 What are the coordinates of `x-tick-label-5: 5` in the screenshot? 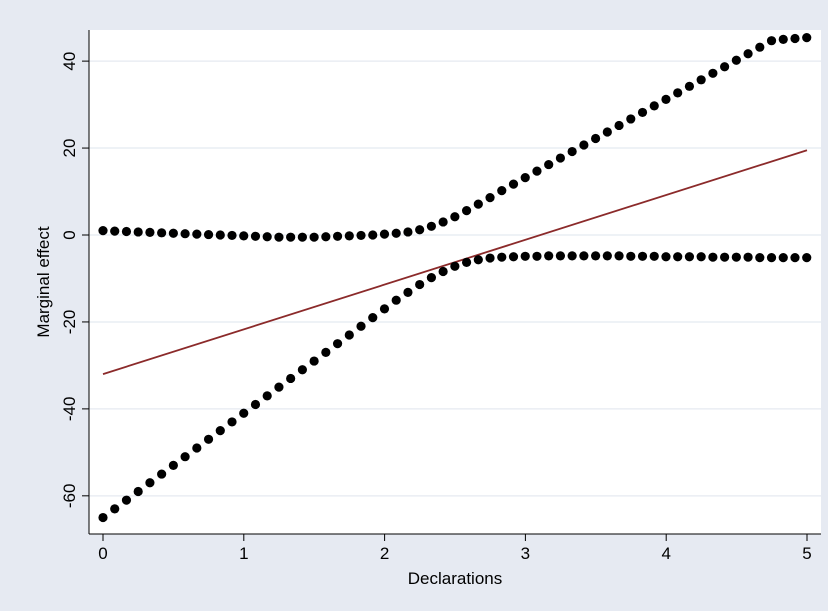 It's located at (806, 553).